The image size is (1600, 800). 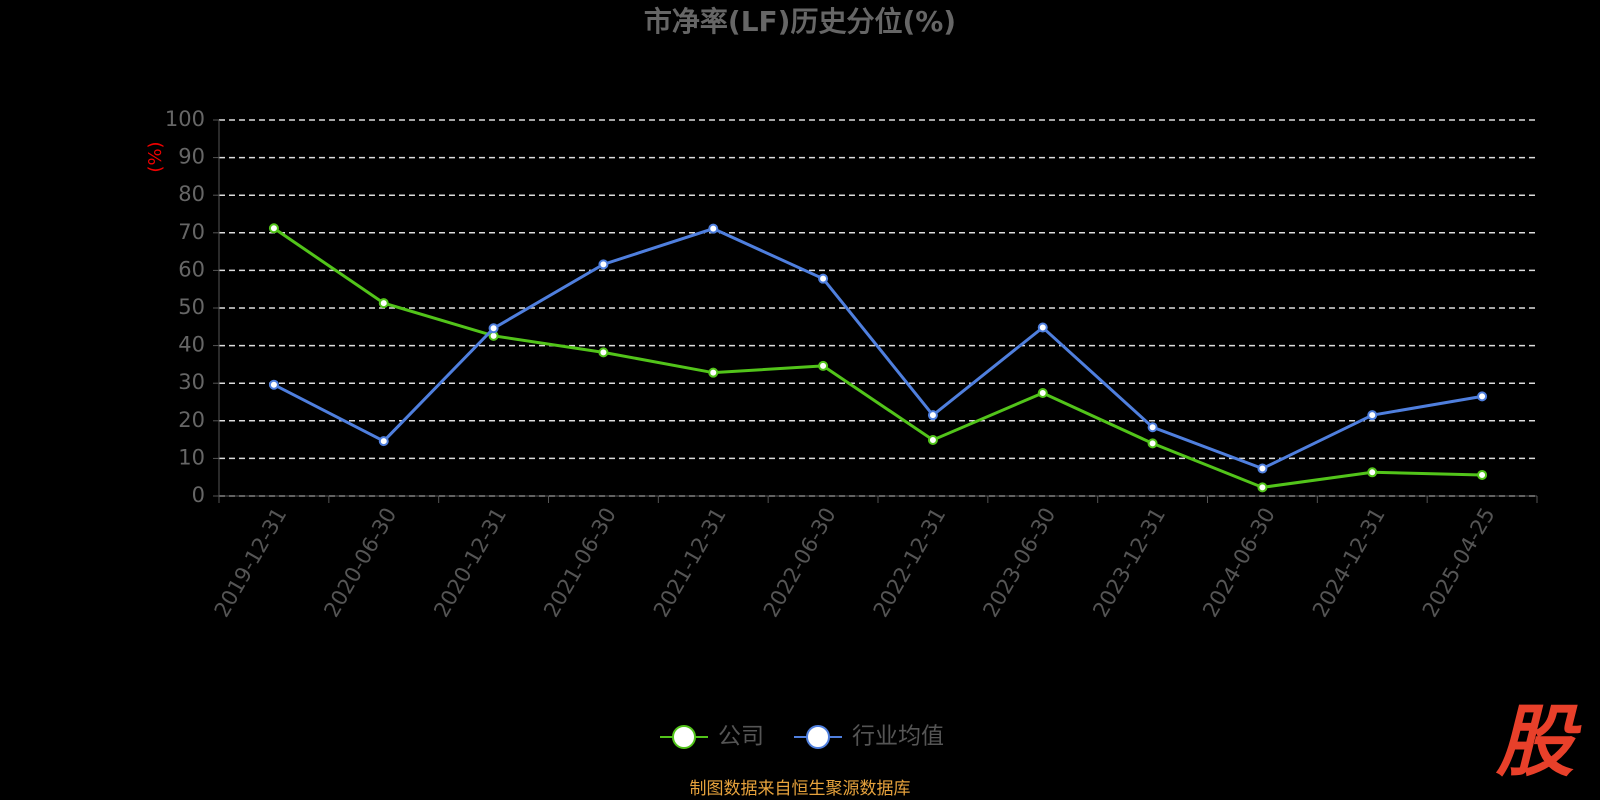 What do you see at coordinates (155, 156) in the screenshot?
I see `y-axis-label: (%)` at bounding box center [155, 156].